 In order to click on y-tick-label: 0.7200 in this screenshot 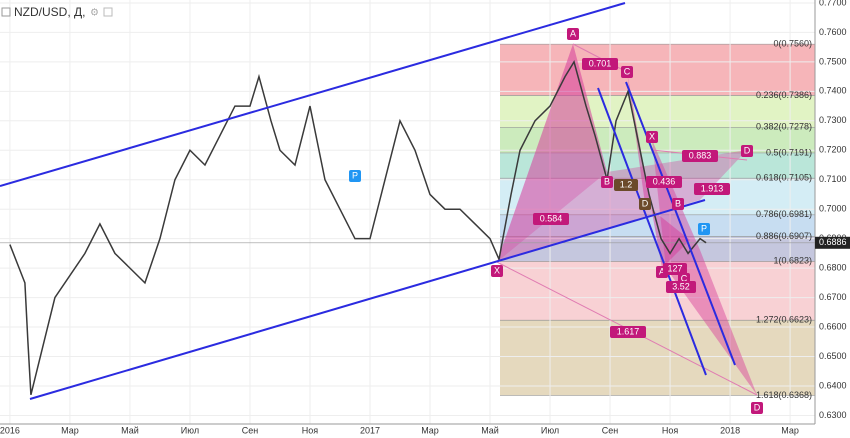, I will do `click(833, 150)`.